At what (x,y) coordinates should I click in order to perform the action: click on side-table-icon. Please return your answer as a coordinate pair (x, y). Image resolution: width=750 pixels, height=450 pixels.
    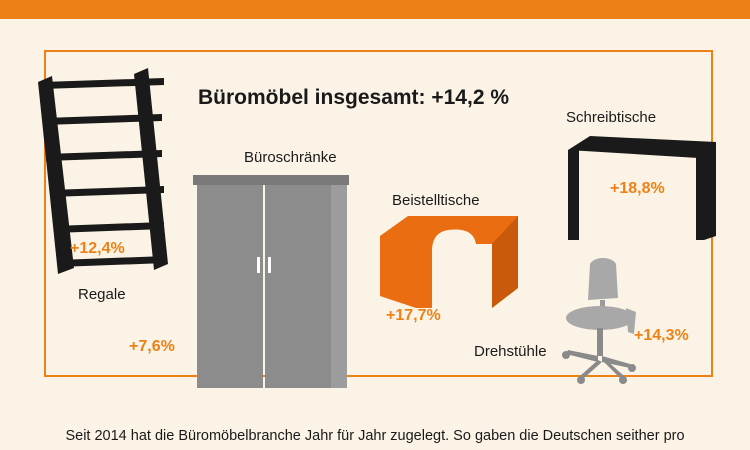
    Looking at the image, I should click on (449, 262).